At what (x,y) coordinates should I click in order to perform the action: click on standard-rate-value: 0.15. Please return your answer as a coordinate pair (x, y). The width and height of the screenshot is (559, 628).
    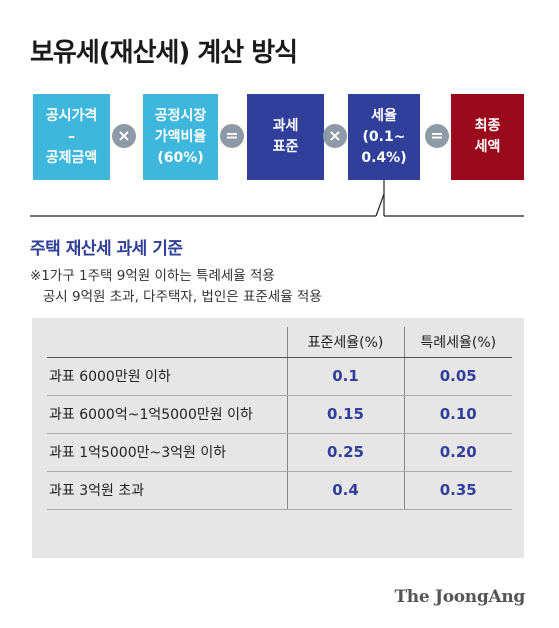
    Looking at the image, I should click on (345, 414).